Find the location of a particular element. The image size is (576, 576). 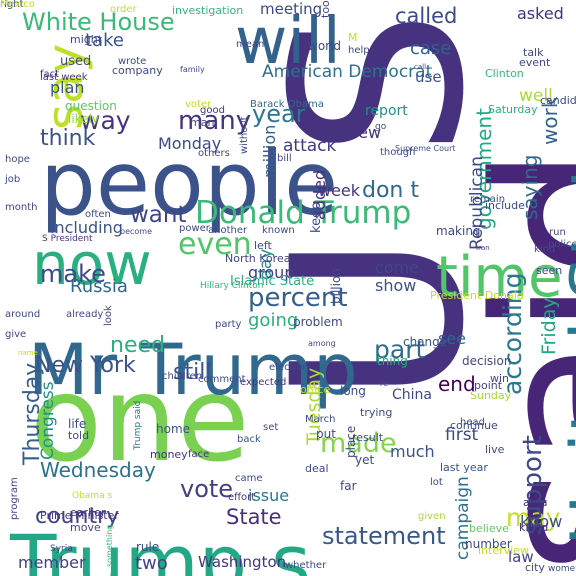

word-north-korea: North Korea is located at coordinates (258, 258).